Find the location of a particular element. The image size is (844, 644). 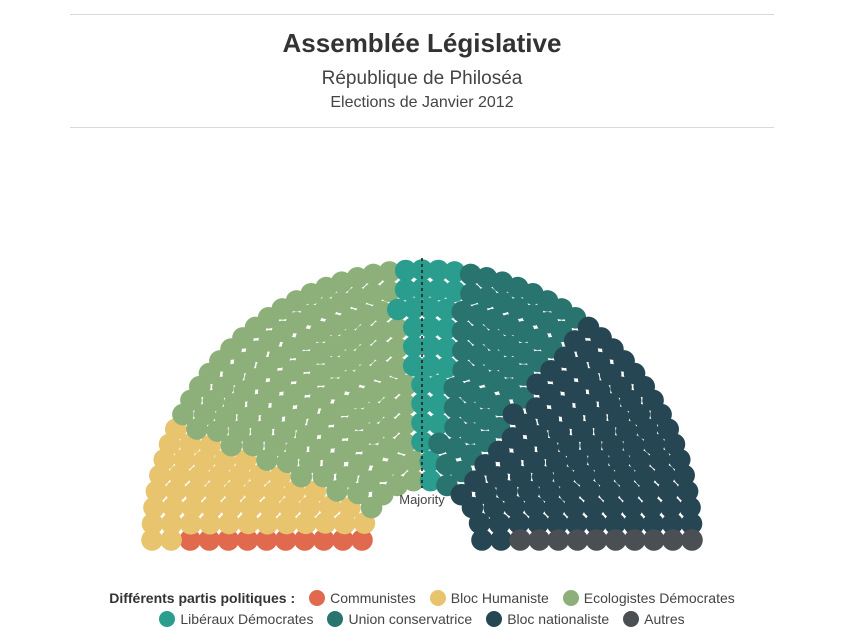

legend-item-communistes: Communistes is located at coordinates (362, 598).